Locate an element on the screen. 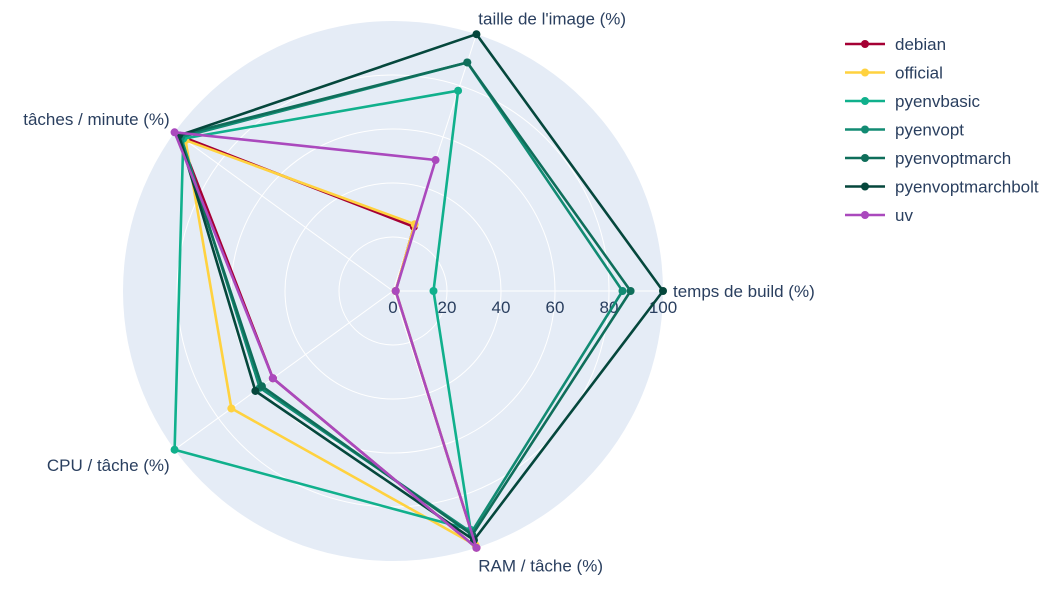 This screenshot has height=590, width=1061. legend-item-uv: uv is located at coordinates (879, 215).